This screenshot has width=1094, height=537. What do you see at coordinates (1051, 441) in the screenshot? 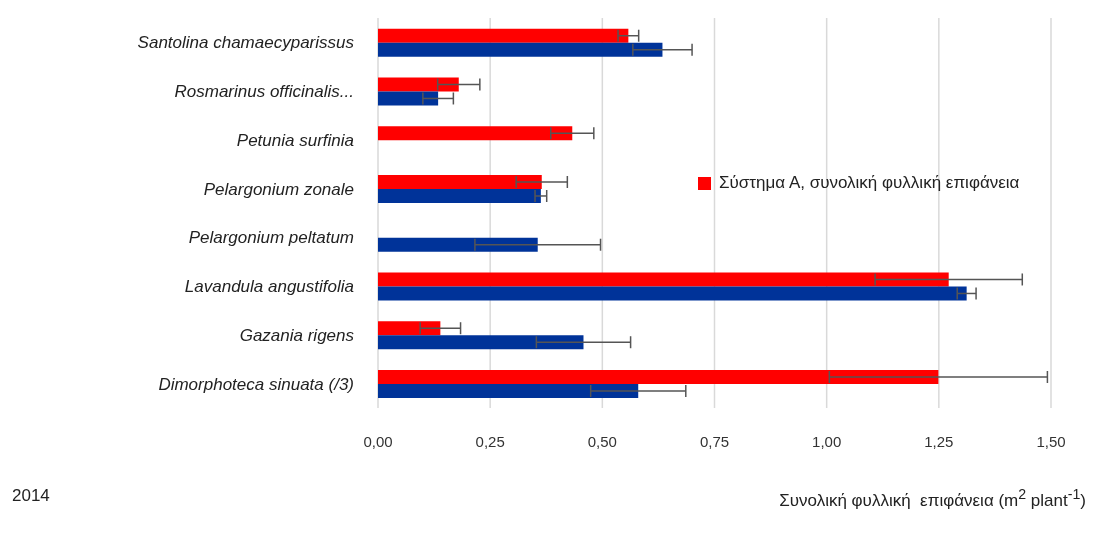
I see `x-tick-label: 1,50` at bounding box center [1051, 441].